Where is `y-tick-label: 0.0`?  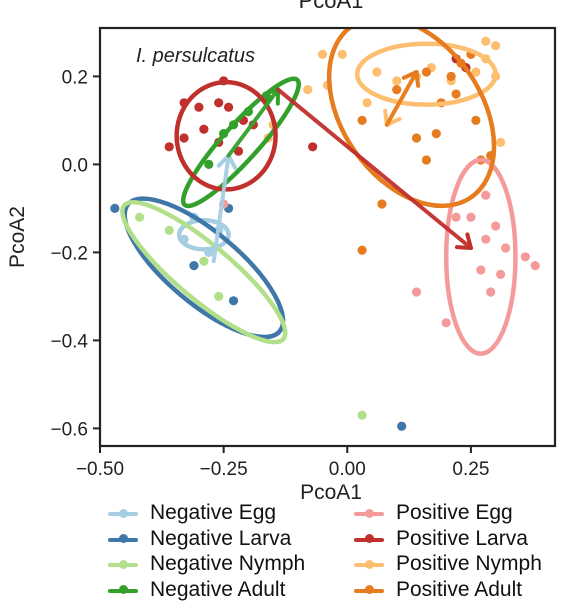
y-tick-label: 0.0 is located at coordinates (75, 165).